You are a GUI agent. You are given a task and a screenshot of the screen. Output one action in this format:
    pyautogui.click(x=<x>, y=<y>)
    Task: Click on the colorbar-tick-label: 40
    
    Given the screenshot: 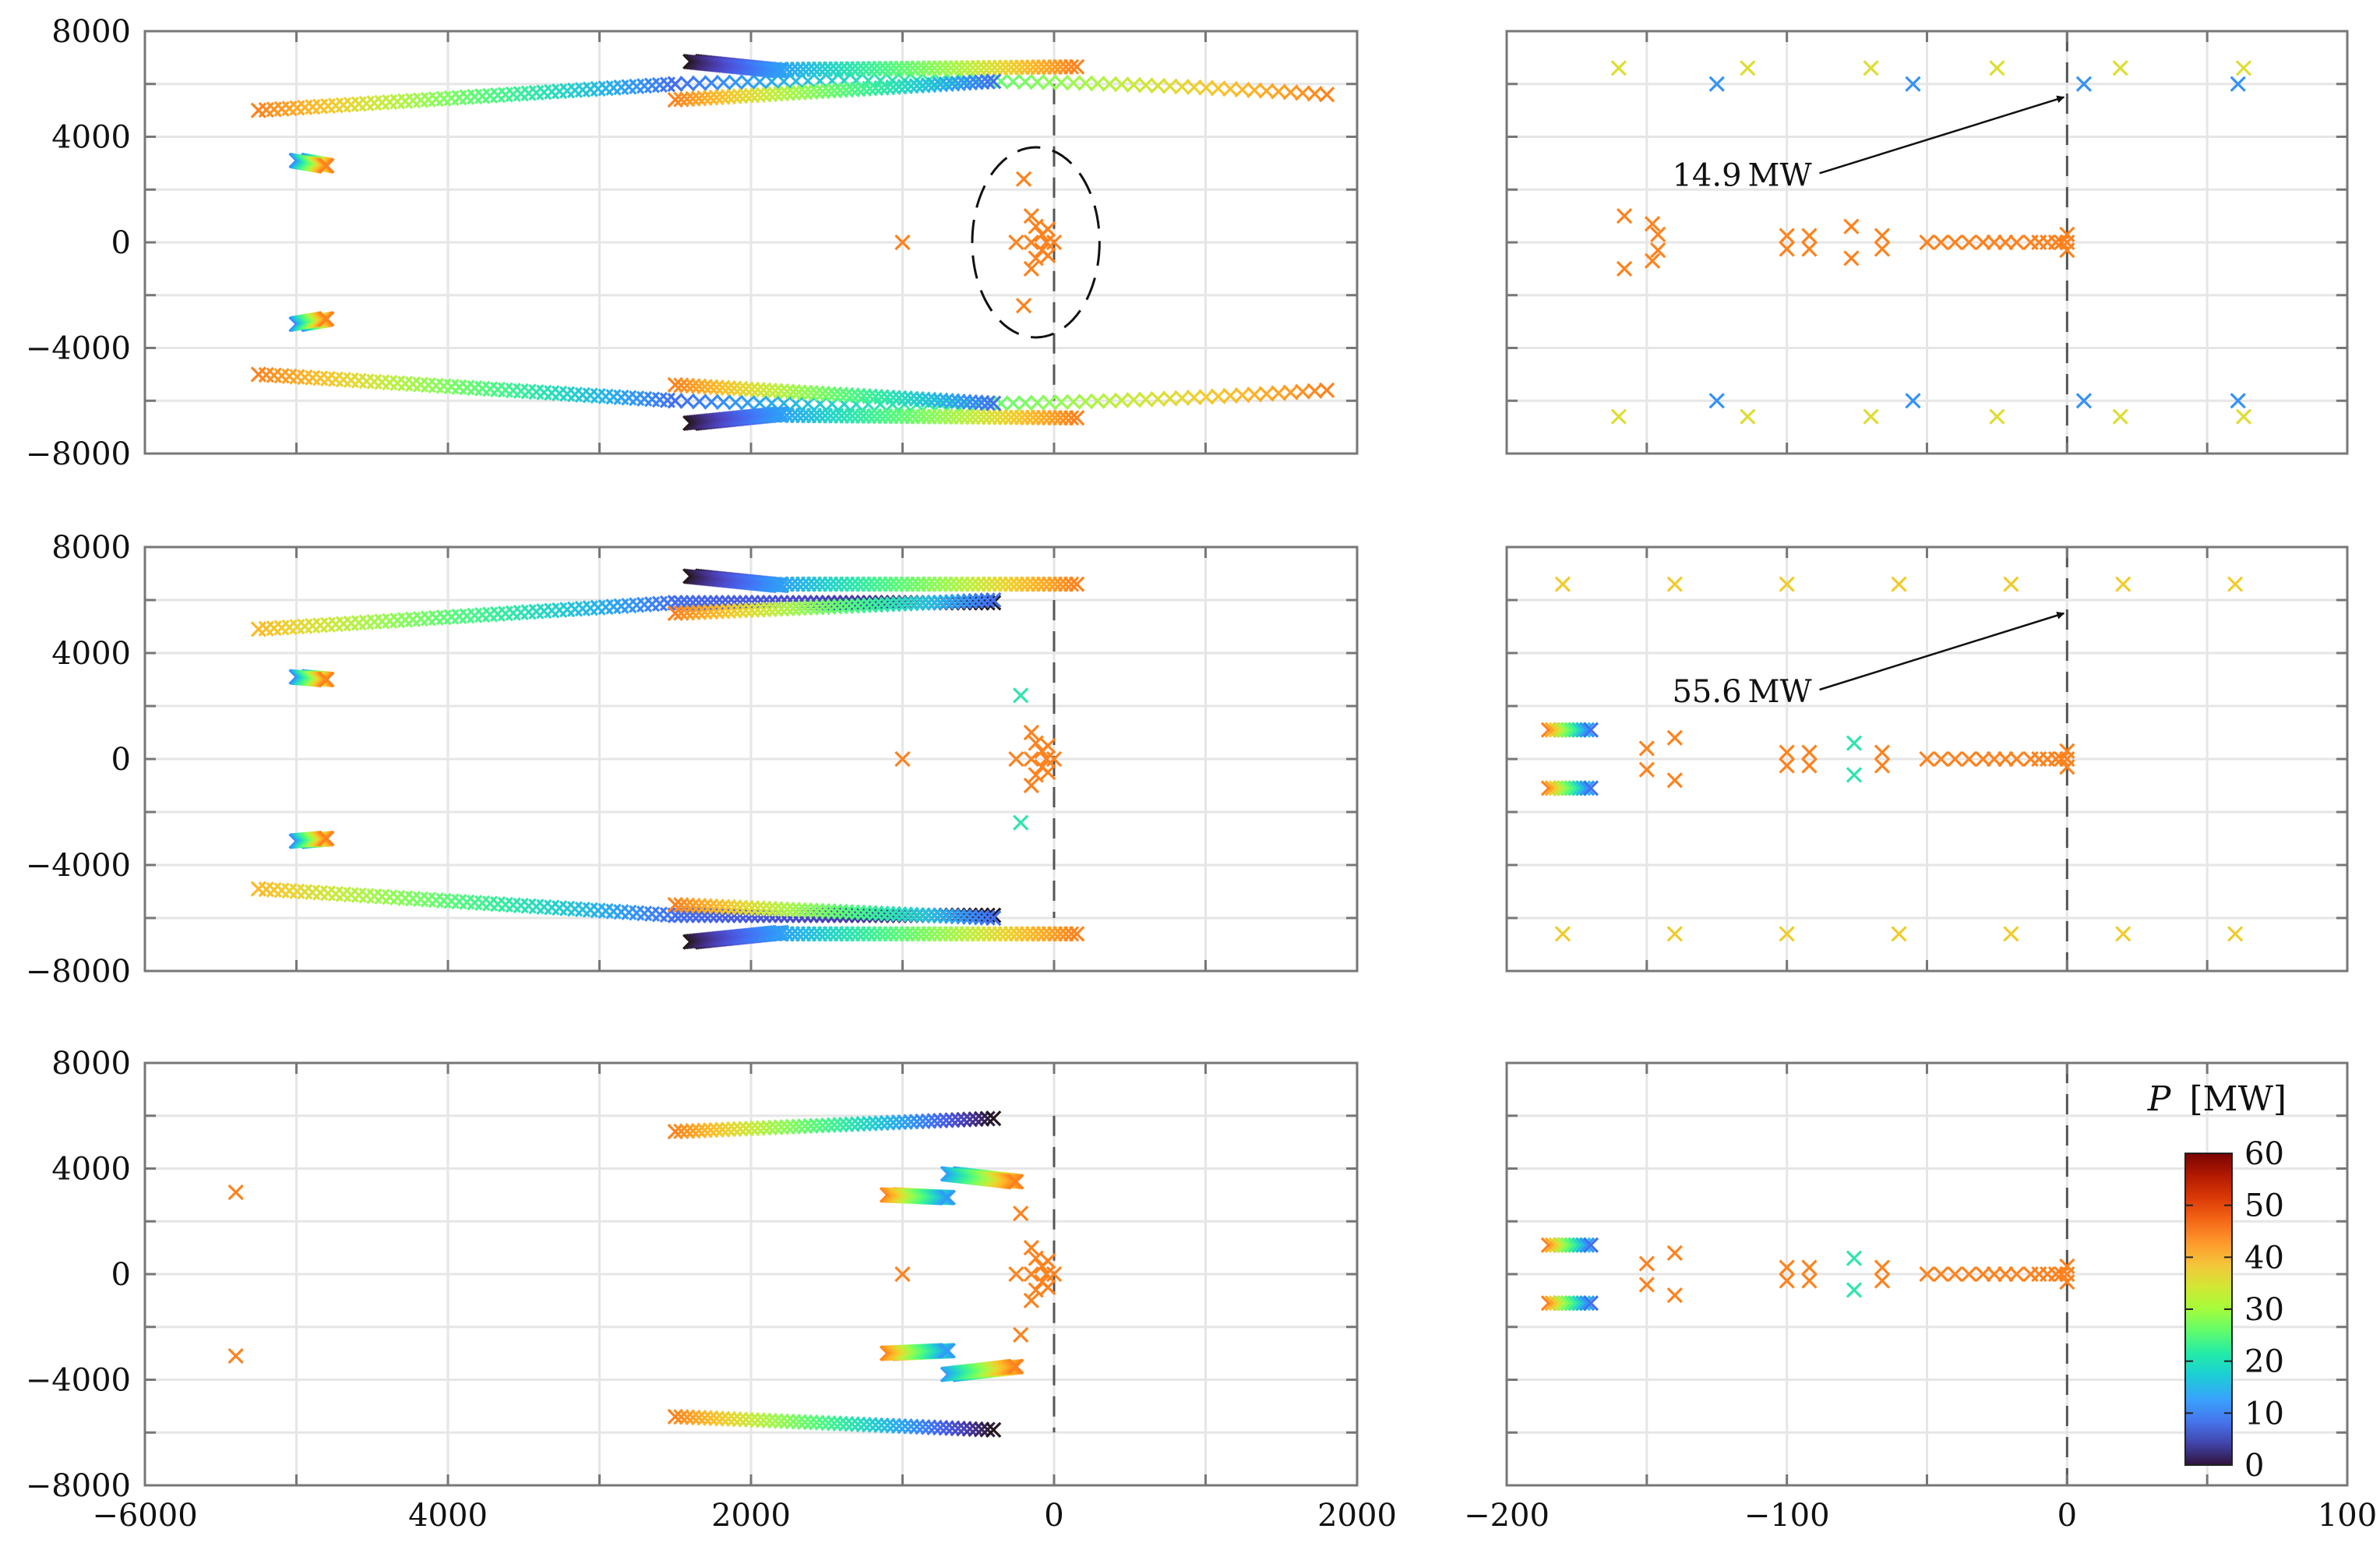 What is the action you would take?
    pyautogui.click(x=2264, y=1258)
    